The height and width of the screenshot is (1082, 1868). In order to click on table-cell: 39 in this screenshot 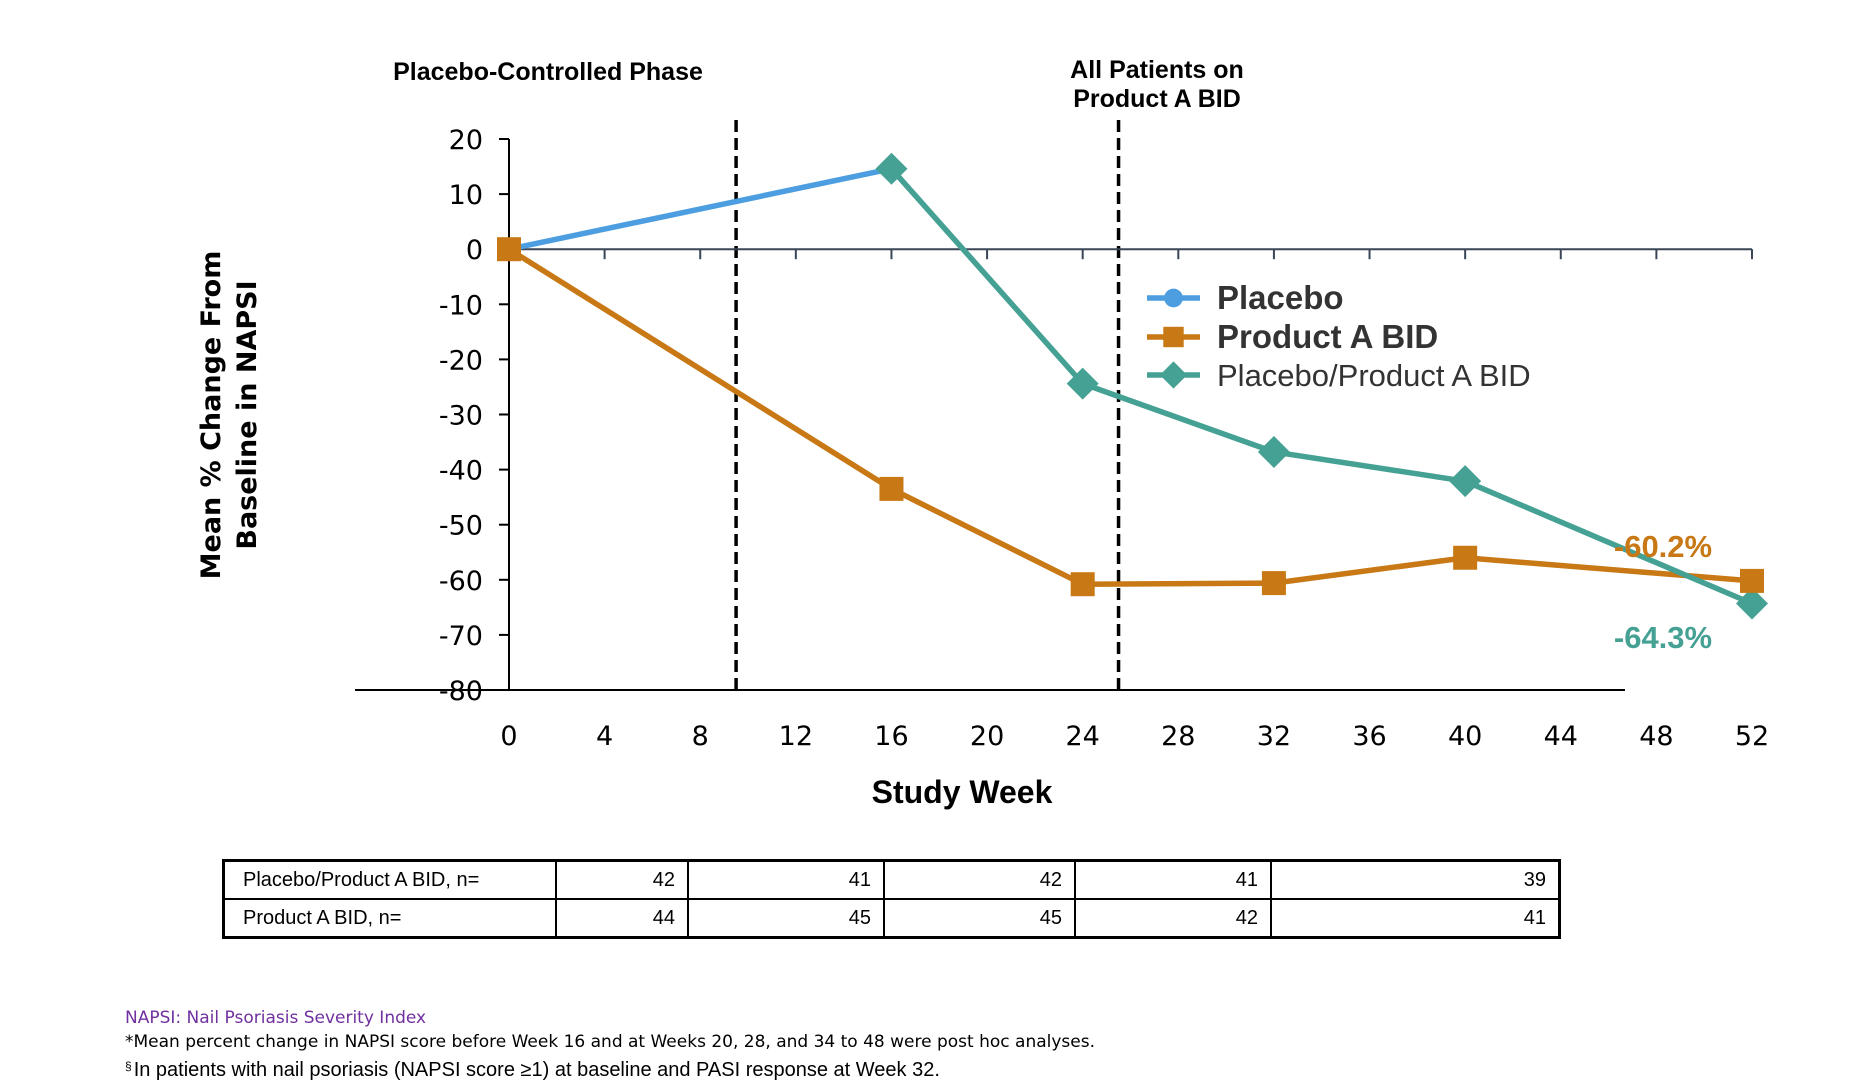, I will do `click(1415, 879)`.